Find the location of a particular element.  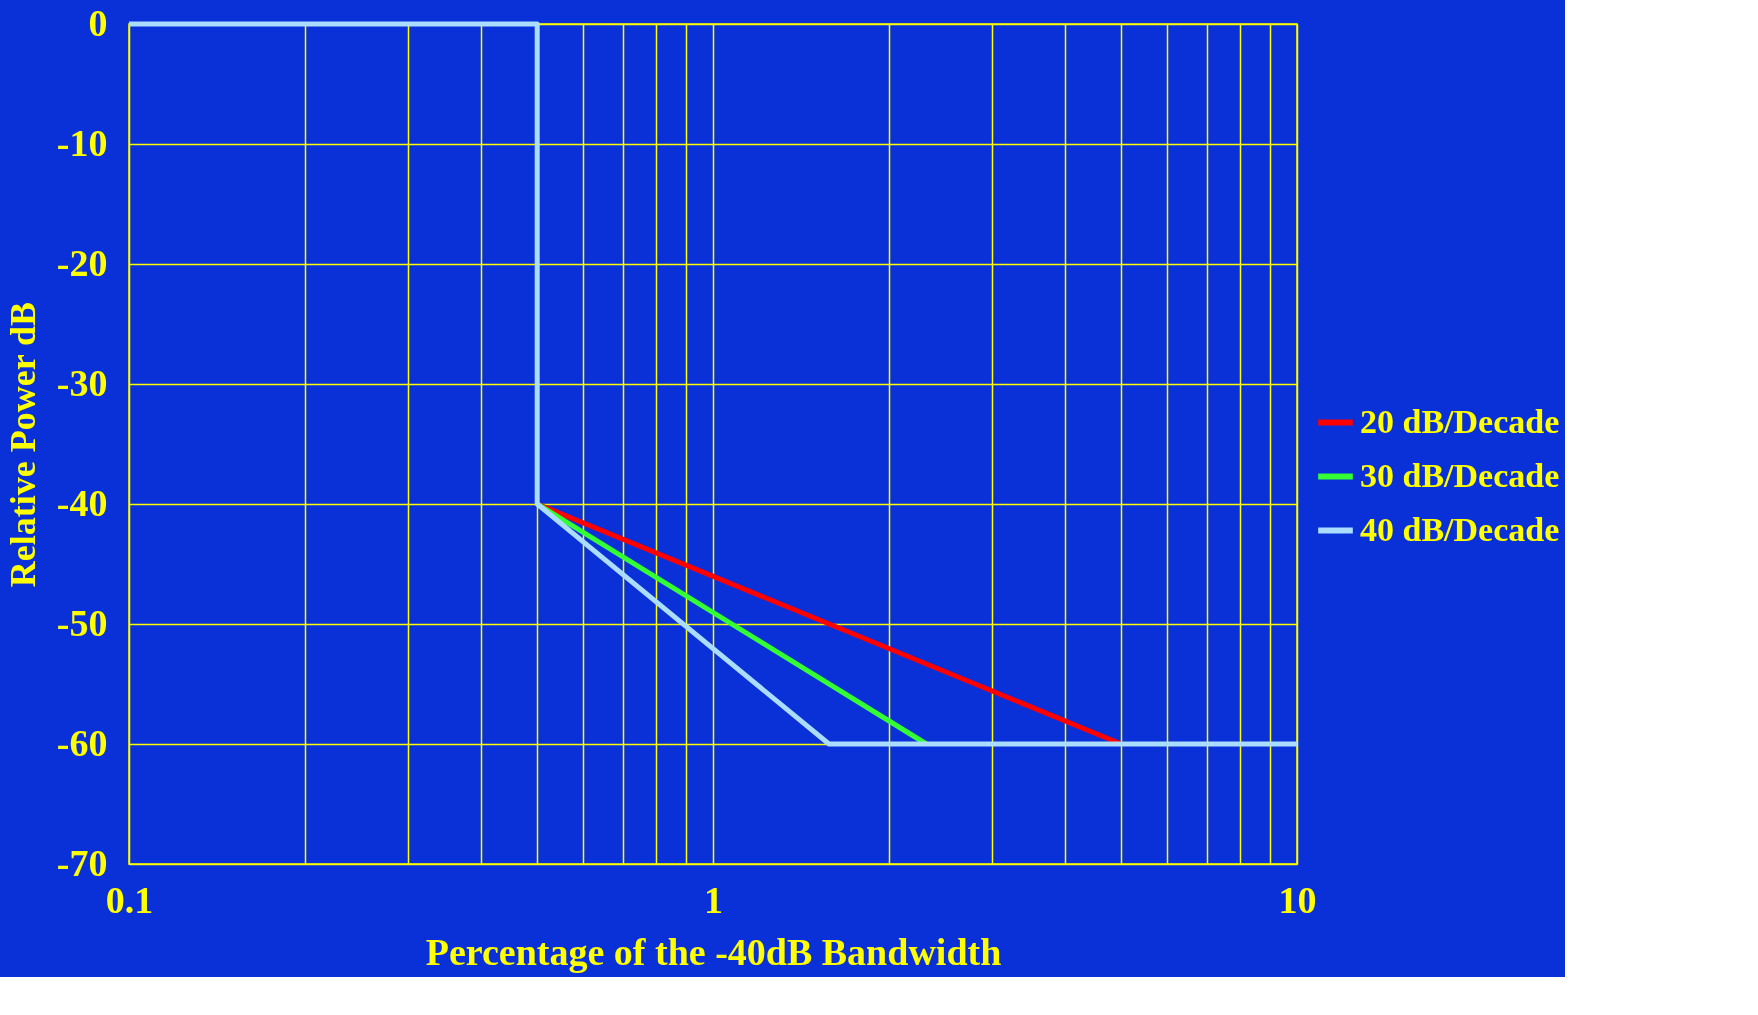

legend-label: 20 dB/Decade is located at coordinates (1460, 421).